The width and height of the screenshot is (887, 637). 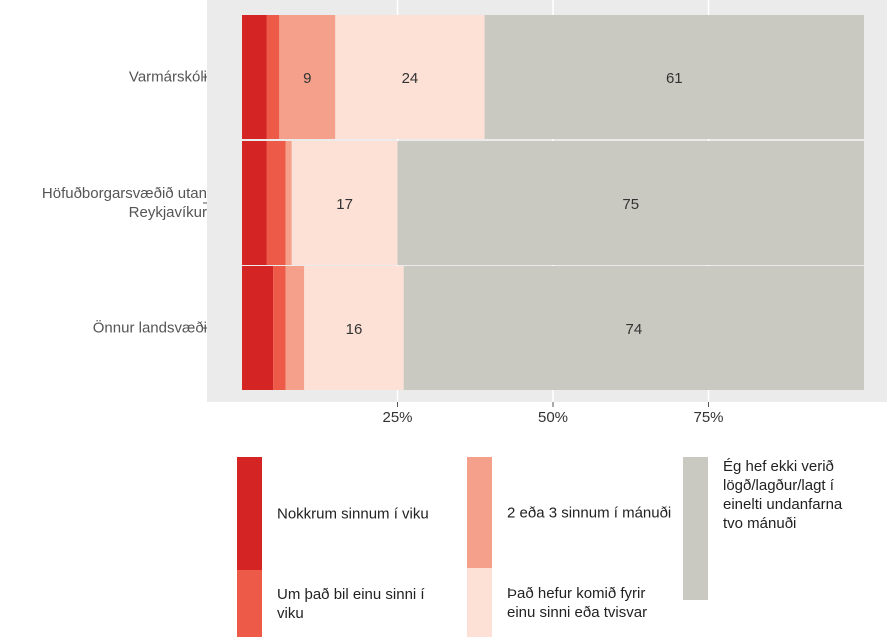 I want to click on data-label: 74, so click(x=634, y=329).